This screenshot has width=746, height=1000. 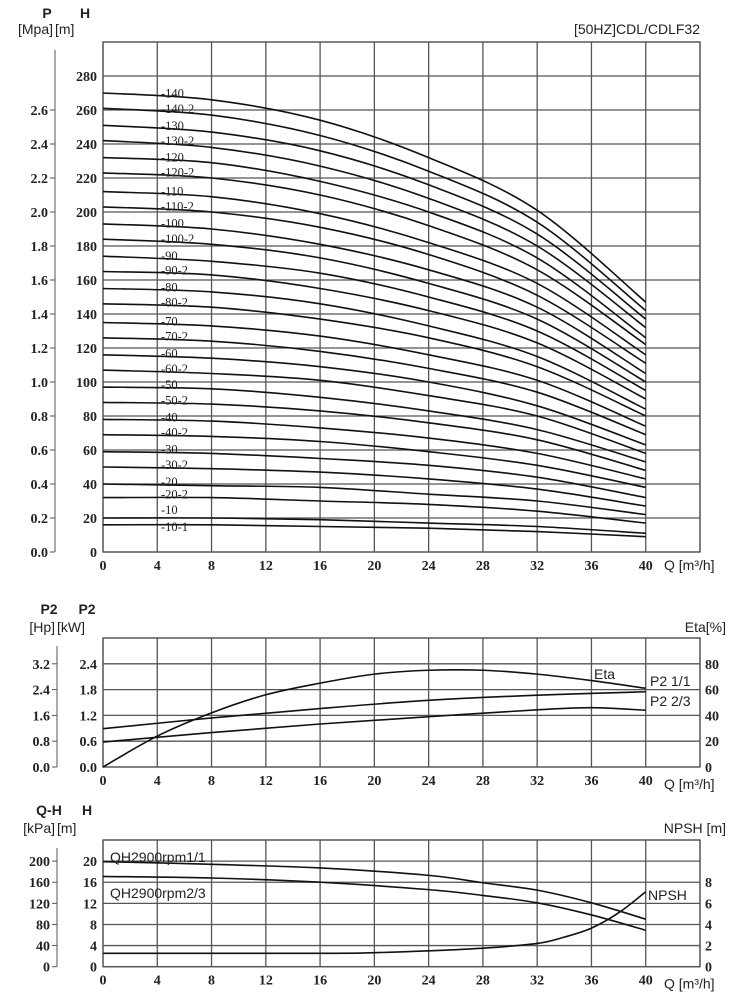 I want to click on y-tick-label: 260, so click(x=86, y=111).